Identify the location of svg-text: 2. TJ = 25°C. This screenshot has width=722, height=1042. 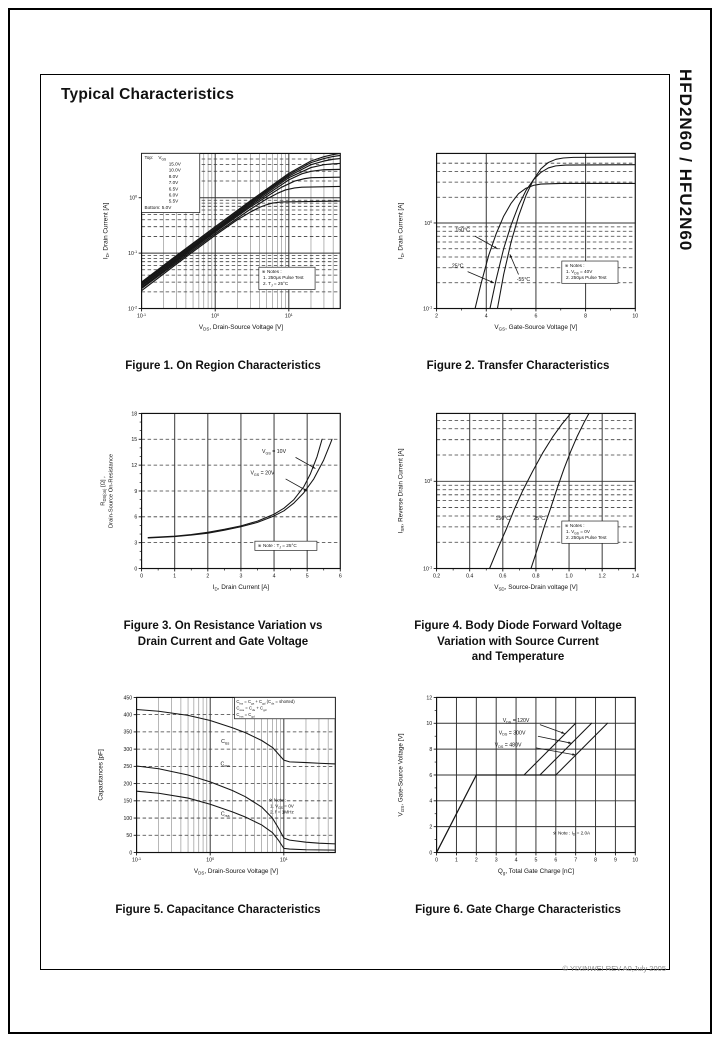
(275, 284).